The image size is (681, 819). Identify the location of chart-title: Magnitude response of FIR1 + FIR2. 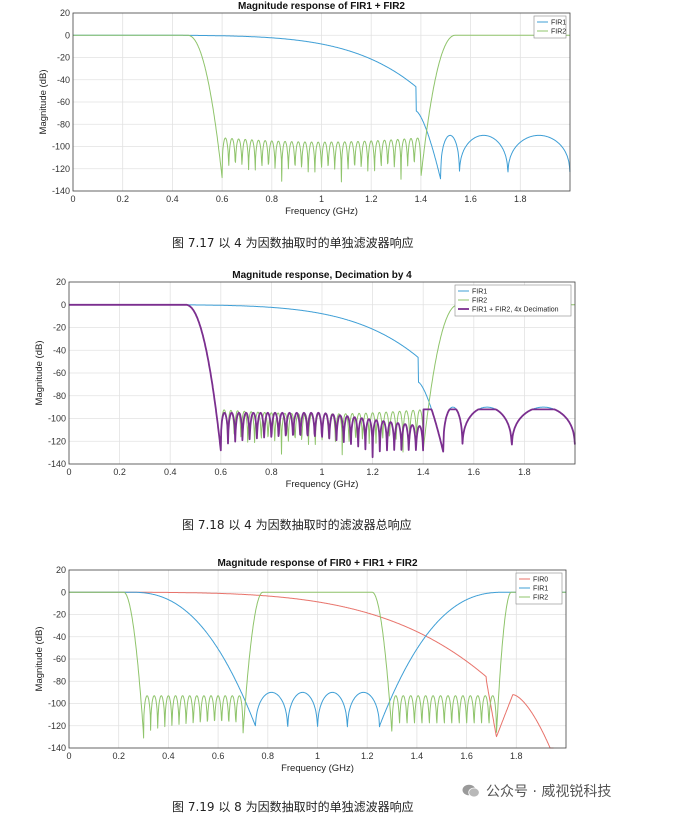
(321, 6).